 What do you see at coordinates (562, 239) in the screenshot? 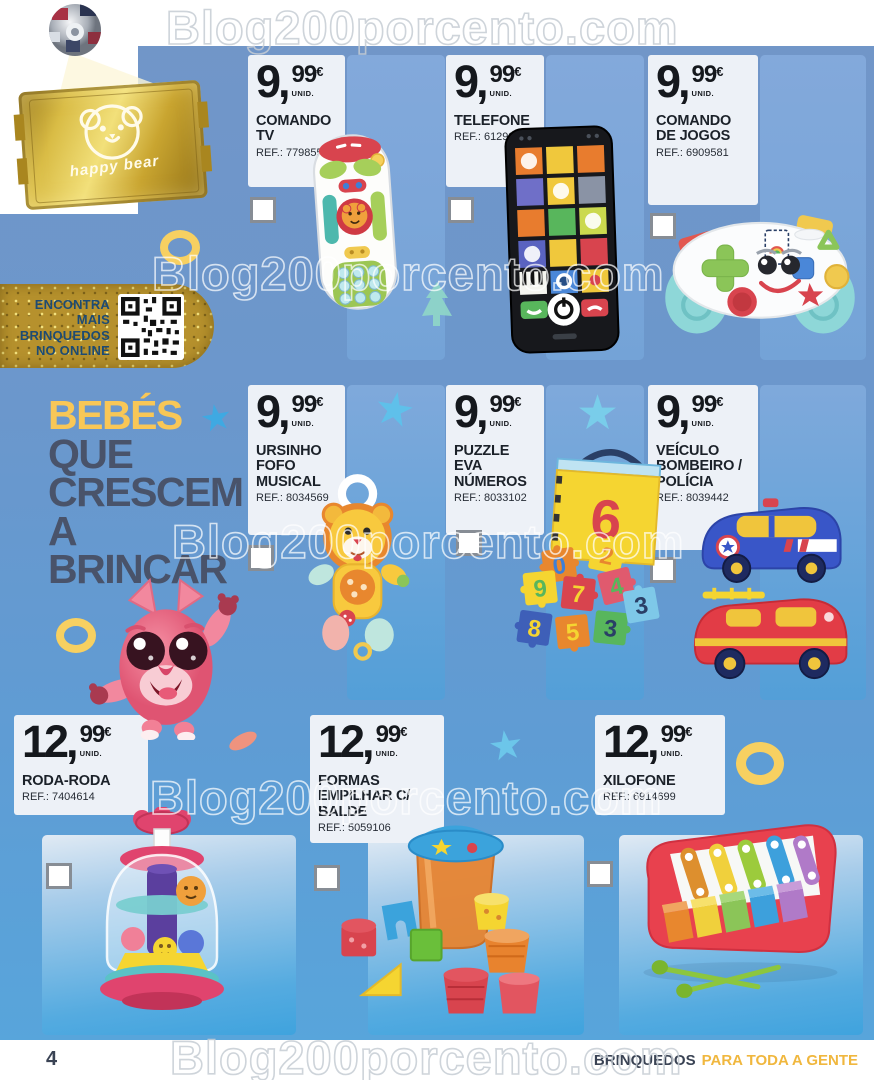
I see `telefone-image` at bounding box center [562, 239].